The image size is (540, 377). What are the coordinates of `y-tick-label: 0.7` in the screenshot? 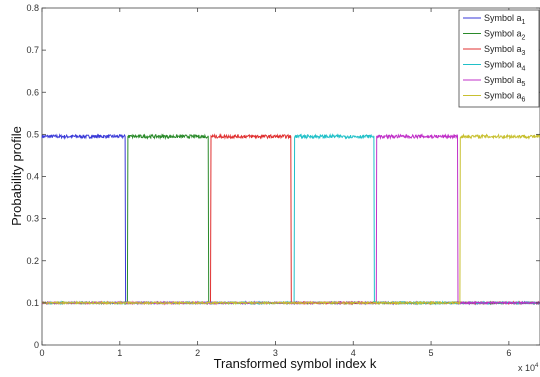 It's located at (32, 50).